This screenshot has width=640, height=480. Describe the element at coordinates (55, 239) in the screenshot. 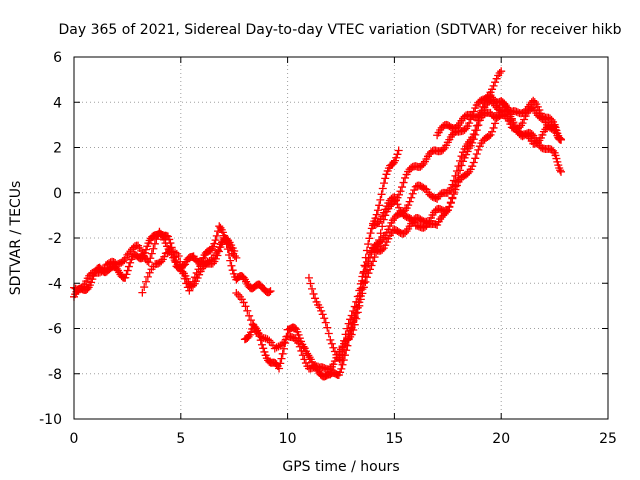

I see `y-tick-label: -2` at that location.